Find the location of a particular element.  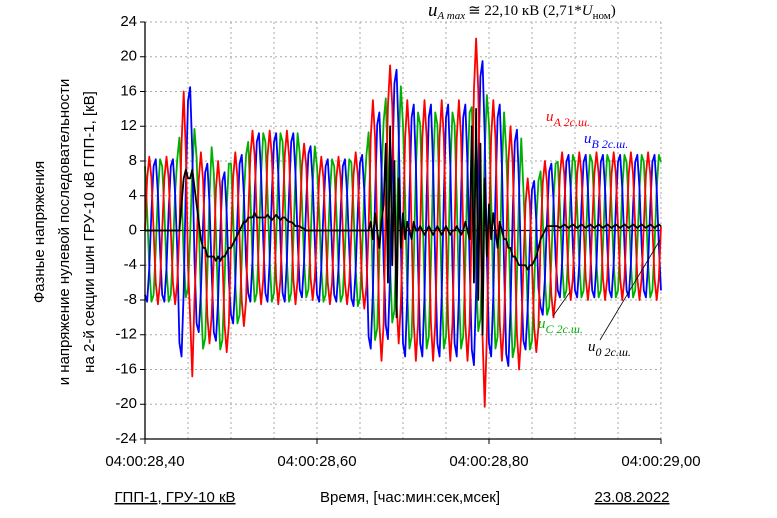

annotation-text: ≅ 22,10 кВ (2,71* is located at coordinates (525, 11).